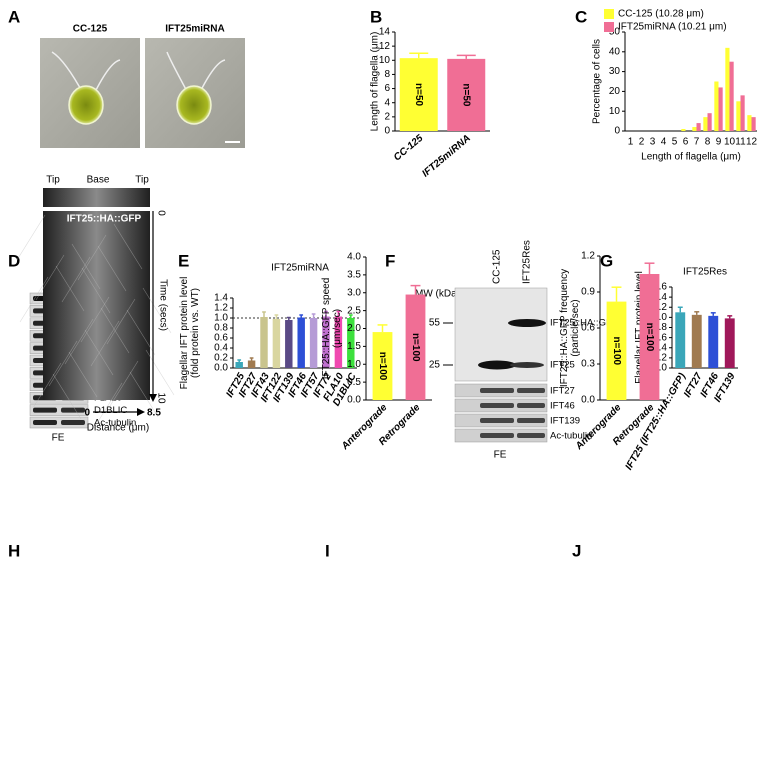 The width and height of the screenshot is (764, 780). Describe the element at coordinates (376, 16) in the screenshot. I see `panel-letter: B` at that location.